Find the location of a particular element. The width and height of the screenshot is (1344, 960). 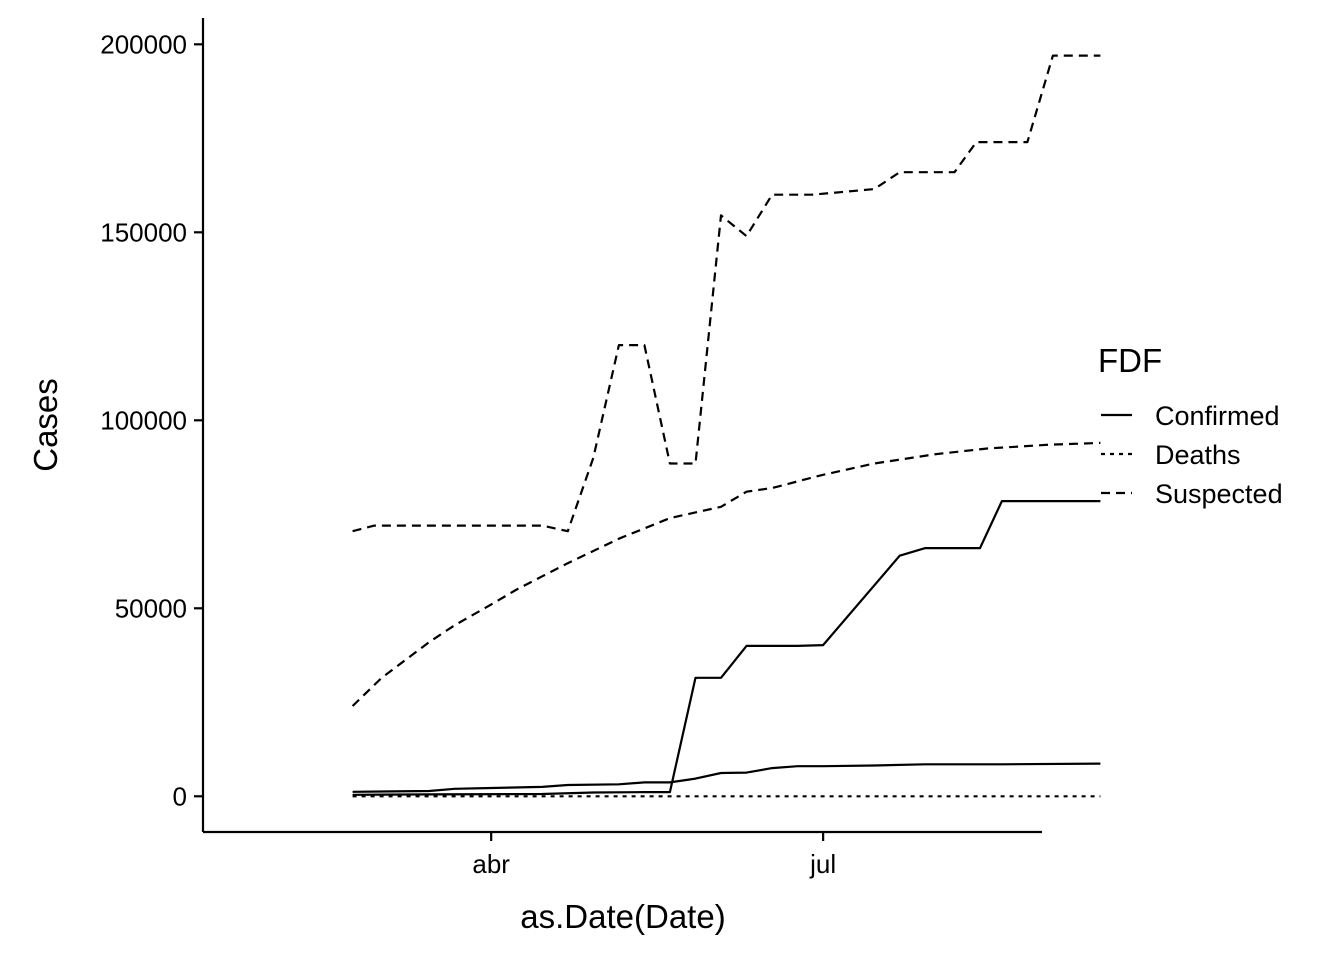

x-tick-label: abr is located at coordinates (491, 864).